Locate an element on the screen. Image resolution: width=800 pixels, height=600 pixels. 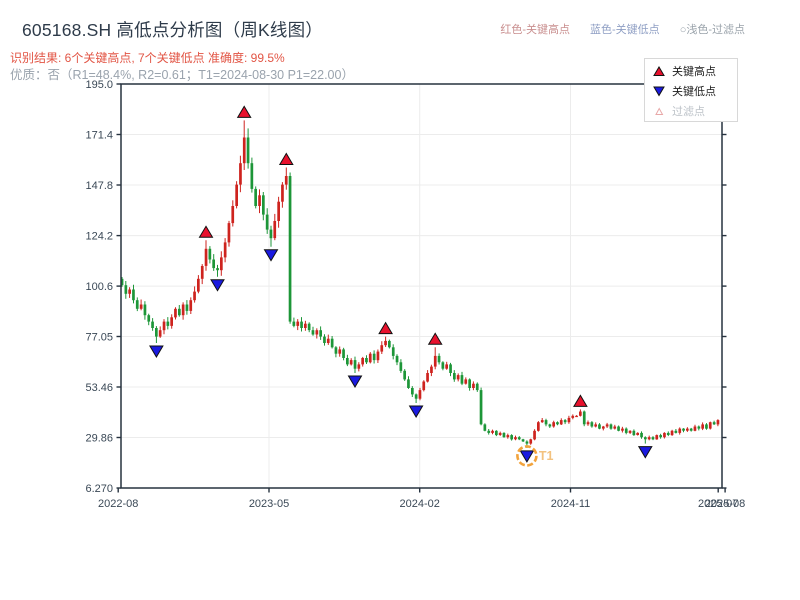
key-low-triangle-icon is located at coordinates (659, 91).